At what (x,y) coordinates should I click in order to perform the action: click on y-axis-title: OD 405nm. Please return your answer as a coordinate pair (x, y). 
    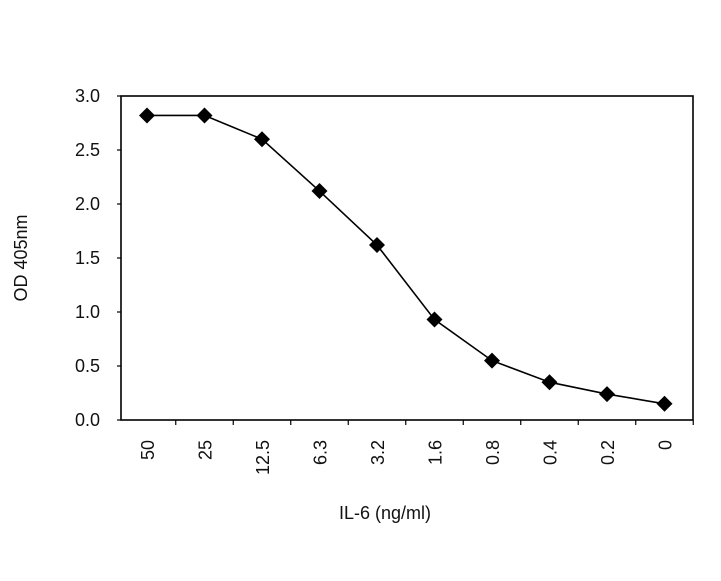
    Looking at the image, I should click on (21, 257).